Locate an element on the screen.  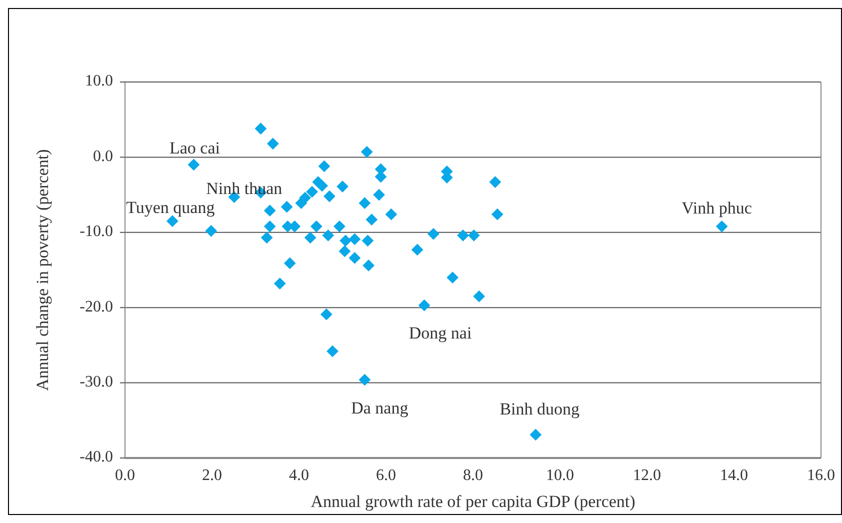
x-tick-label: 14.0 is located at coordinates (734, 475).